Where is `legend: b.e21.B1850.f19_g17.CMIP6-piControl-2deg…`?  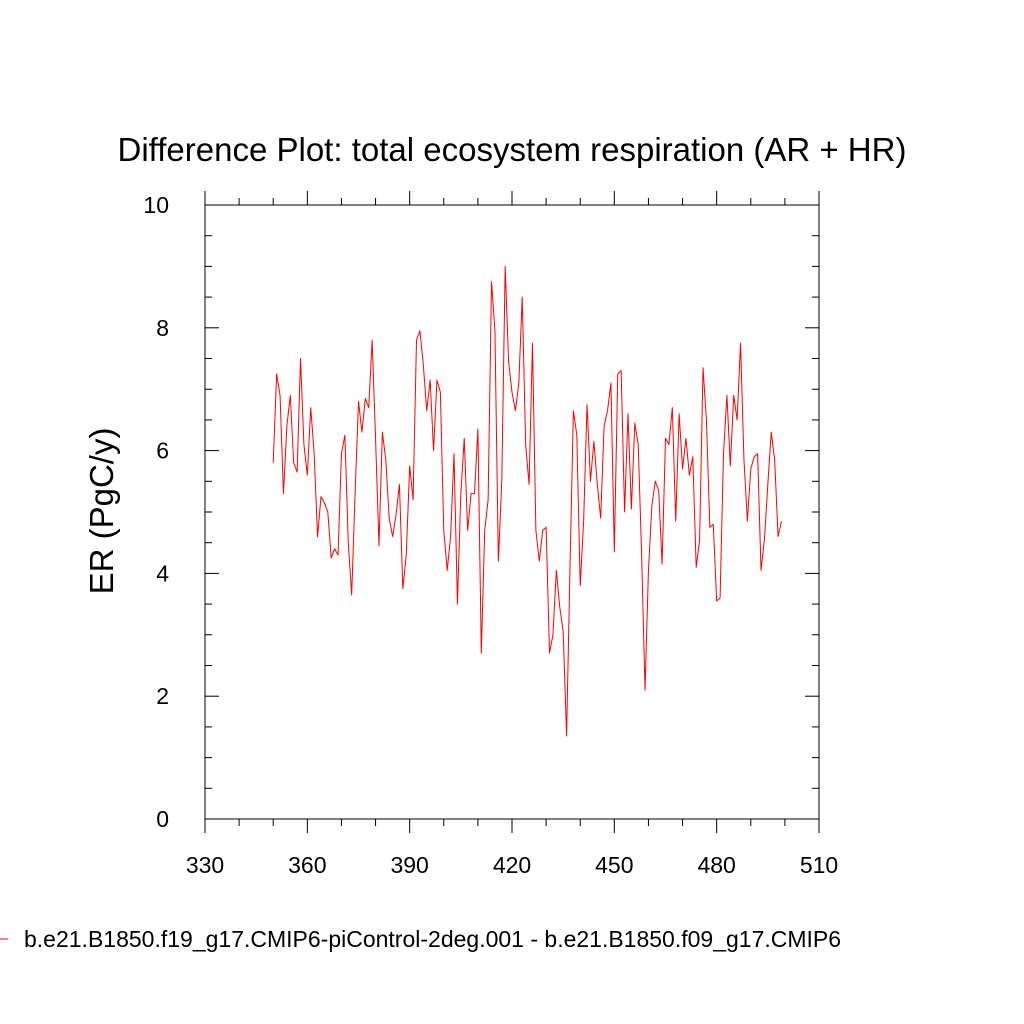 legend: b.e21.B1850.f19_g17.CMIP6-piControl-2deg… is located at coordinates (420, 939).